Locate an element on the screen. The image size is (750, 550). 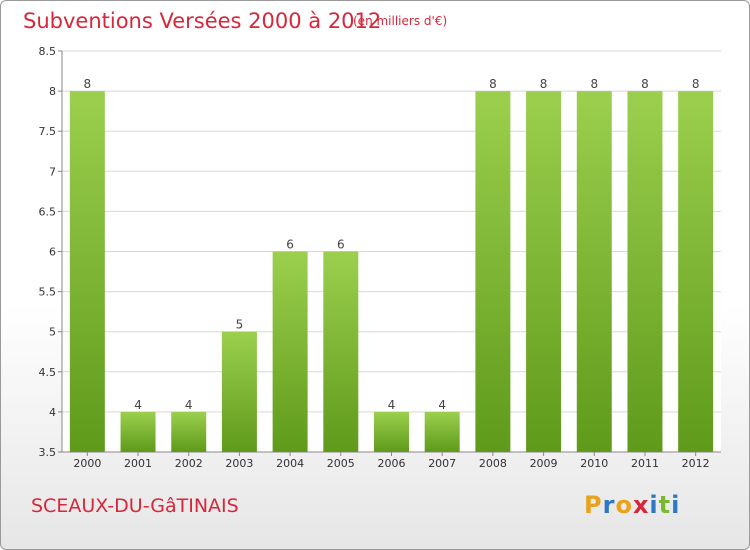
y-tick-label: 6.5 is located at coordinates (48, 211).